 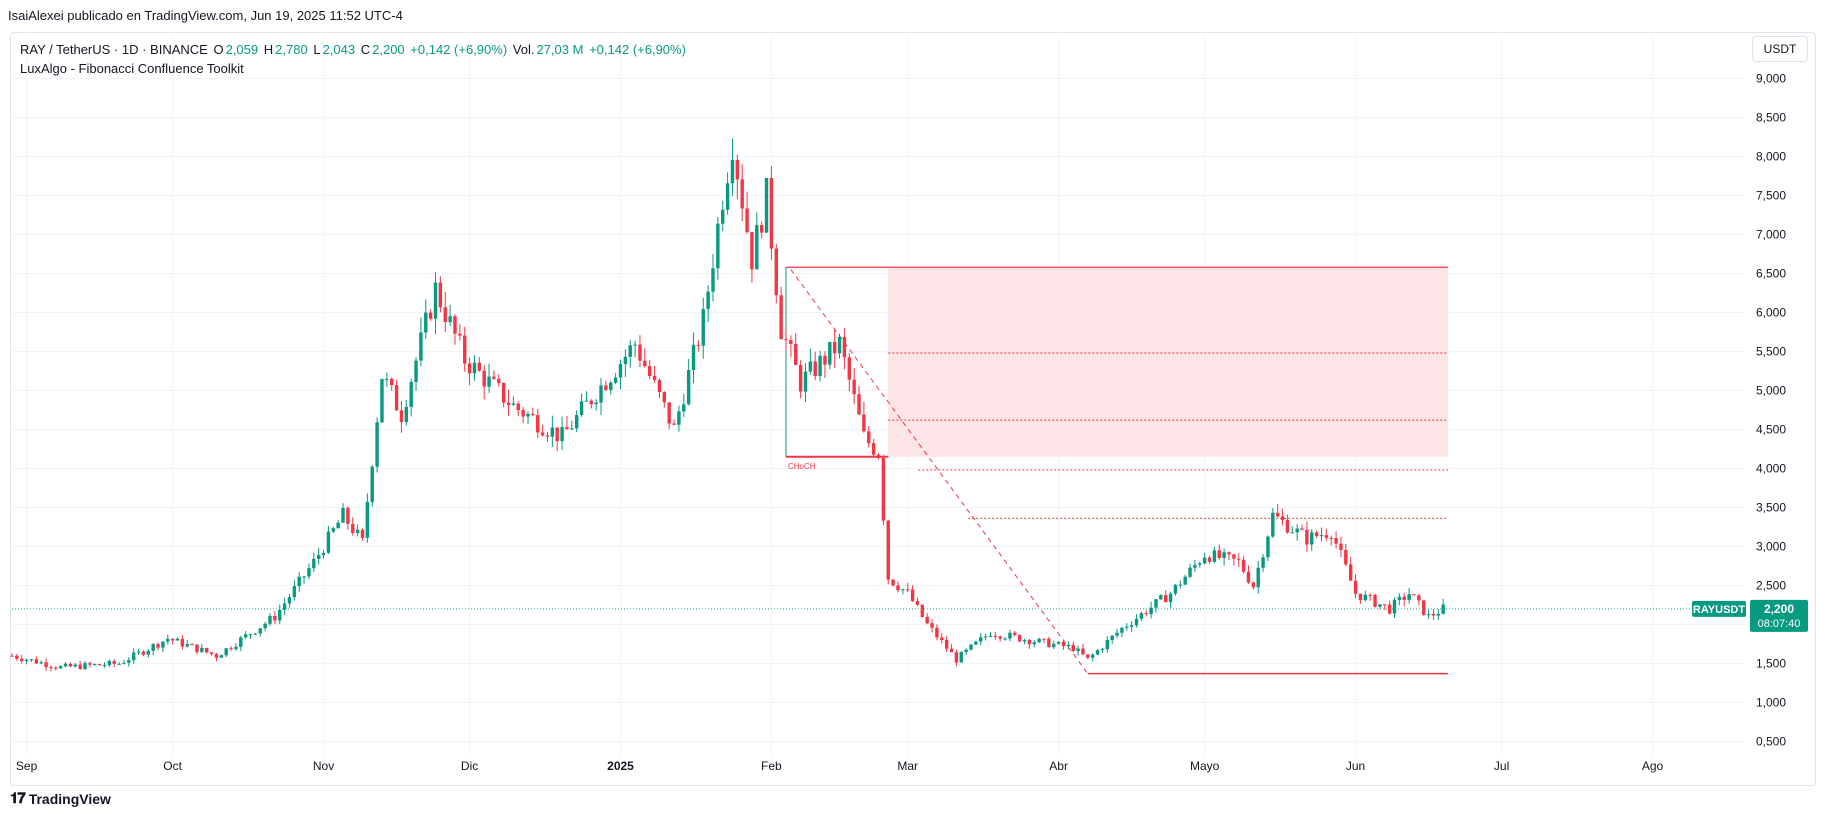 I want to click on symbol-info: RAY / TetherUS · 1D · BINANCE, so click(x=114, y=49).